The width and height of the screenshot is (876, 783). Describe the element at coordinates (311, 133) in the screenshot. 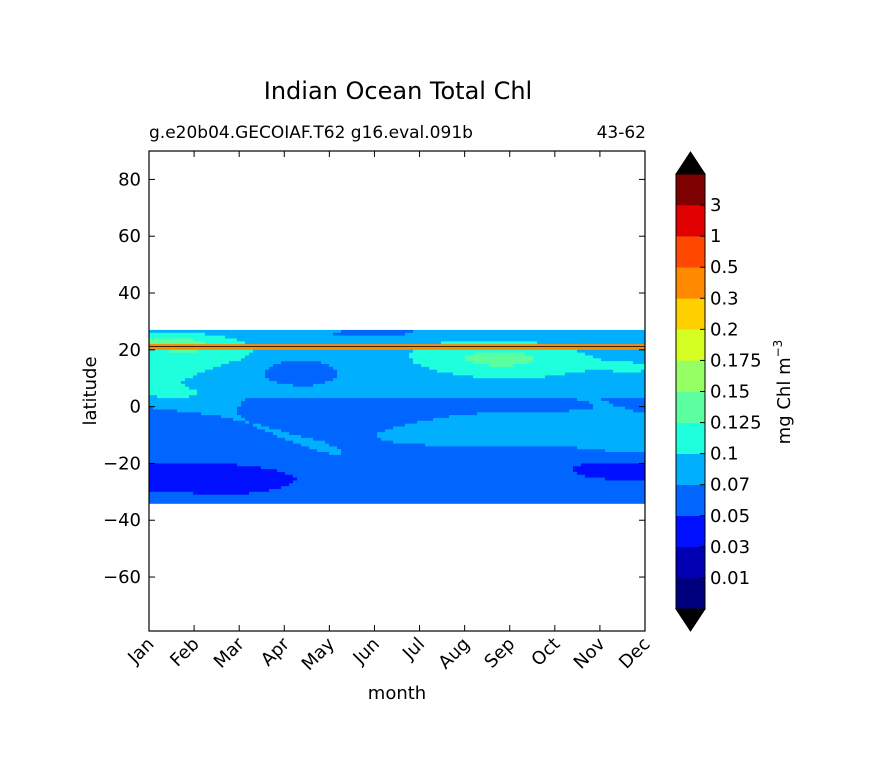

I see `chart-subtitle-left: g.e20b04.GECOIAF.T62 g16.eval.091b` at that location.